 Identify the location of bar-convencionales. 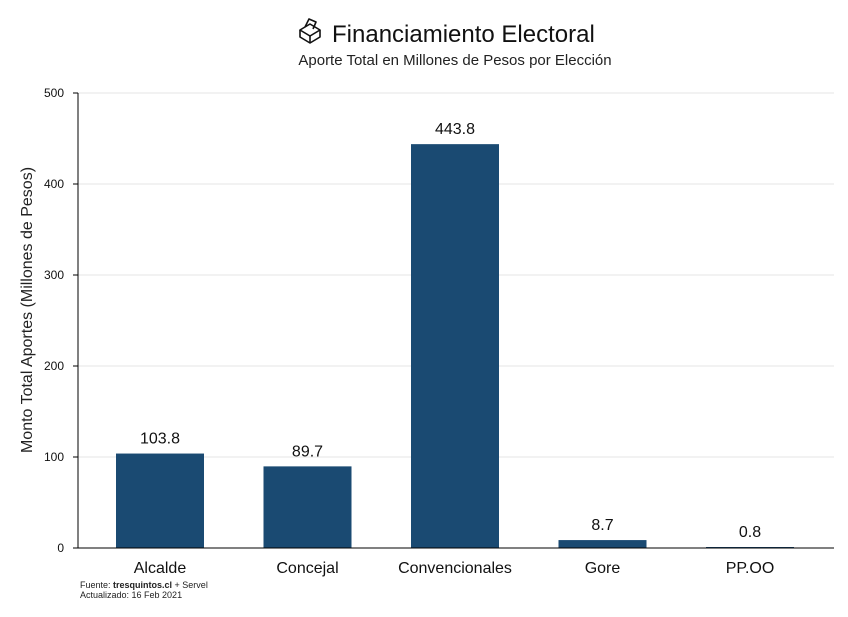
(455, 346).